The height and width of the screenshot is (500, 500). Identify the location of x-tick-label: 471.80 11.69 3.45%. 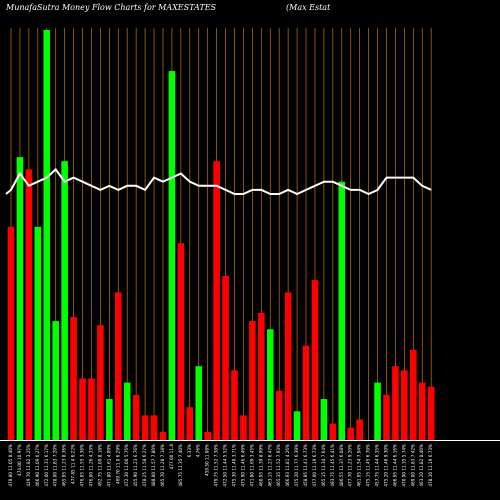
(251, 465).